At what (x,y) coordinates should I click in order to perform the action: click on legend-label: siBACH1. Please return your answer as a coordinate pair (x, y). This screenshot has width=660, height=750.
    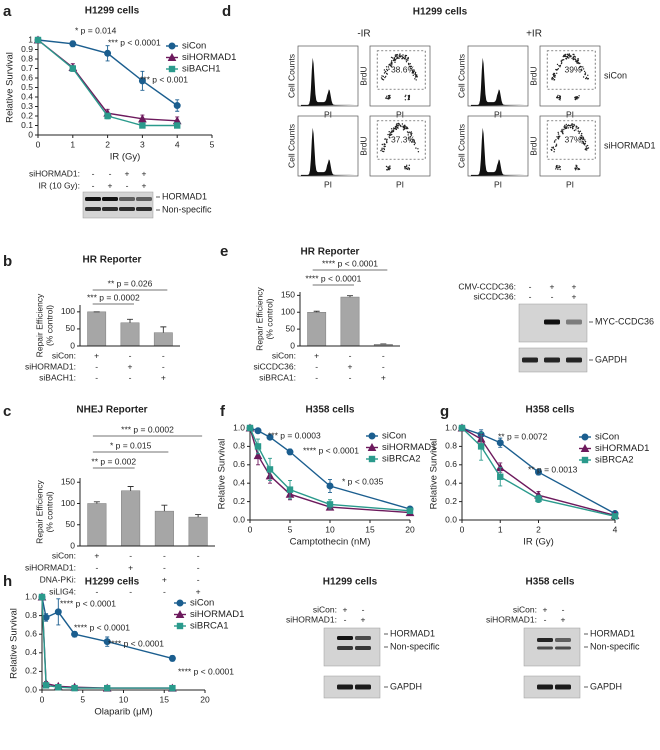
    Looking at the image, I should click on (201, 69).